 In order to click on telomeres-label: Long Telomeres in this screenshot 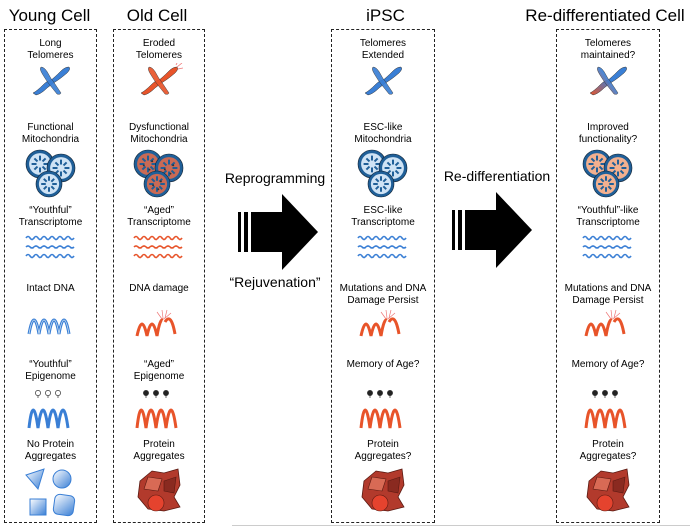, I will do `click(50, 50)`.